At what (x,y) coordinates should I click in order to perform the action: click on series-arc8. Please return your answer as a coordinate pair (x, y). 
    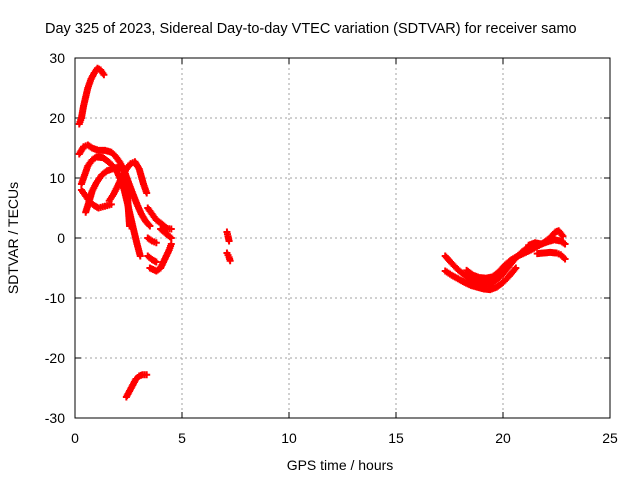
    Looking at the image, I should click on (159, 218).